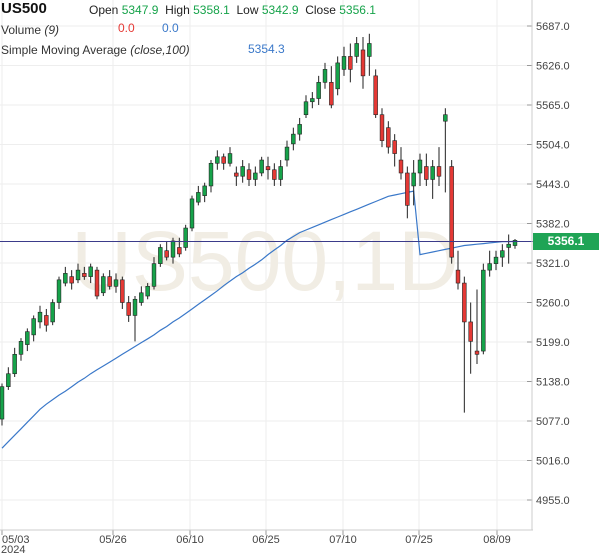 The height and width of the screenshot is (557, 599). Describe the element at coordinates (357, 10) in the screenshot. I see `close-value: 5356.1` at that location.